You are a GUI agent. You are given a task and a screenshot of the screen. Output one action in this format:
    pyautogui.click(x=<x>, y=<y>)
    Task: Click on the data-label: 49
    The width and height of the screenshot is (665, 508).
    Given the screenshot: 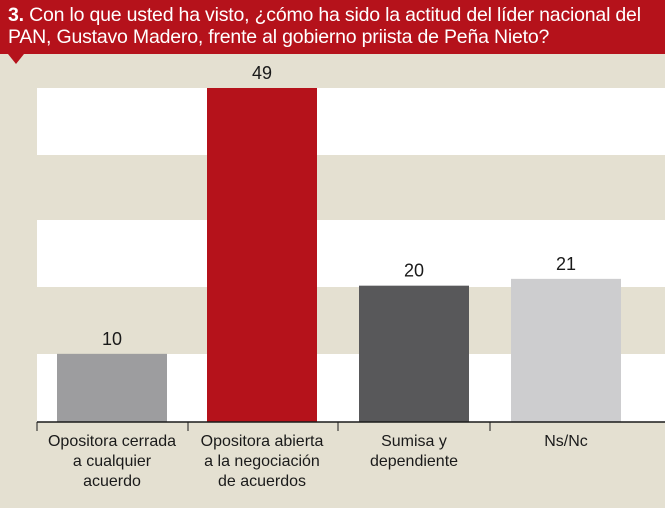 What is the action you would take?
    pyautogui.click(x=262, y=73)
    